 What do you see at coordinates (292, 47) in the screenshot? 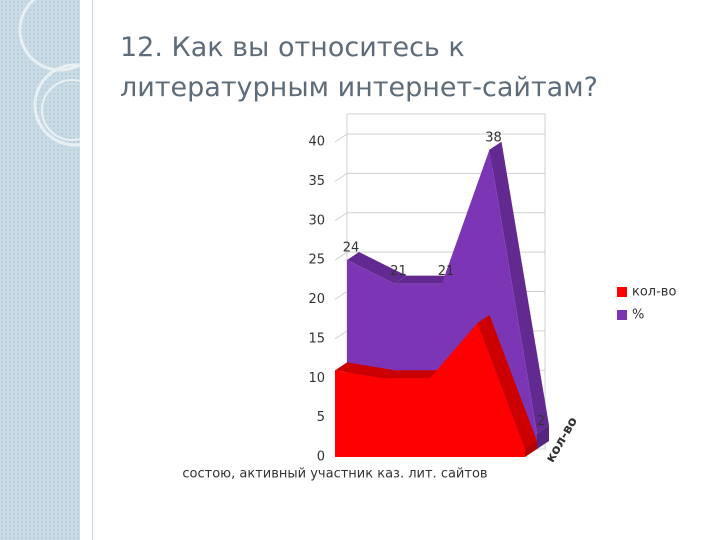
I see `slide-title-line: 12. Как вы относитесь к` at bounding box center [292, 47].